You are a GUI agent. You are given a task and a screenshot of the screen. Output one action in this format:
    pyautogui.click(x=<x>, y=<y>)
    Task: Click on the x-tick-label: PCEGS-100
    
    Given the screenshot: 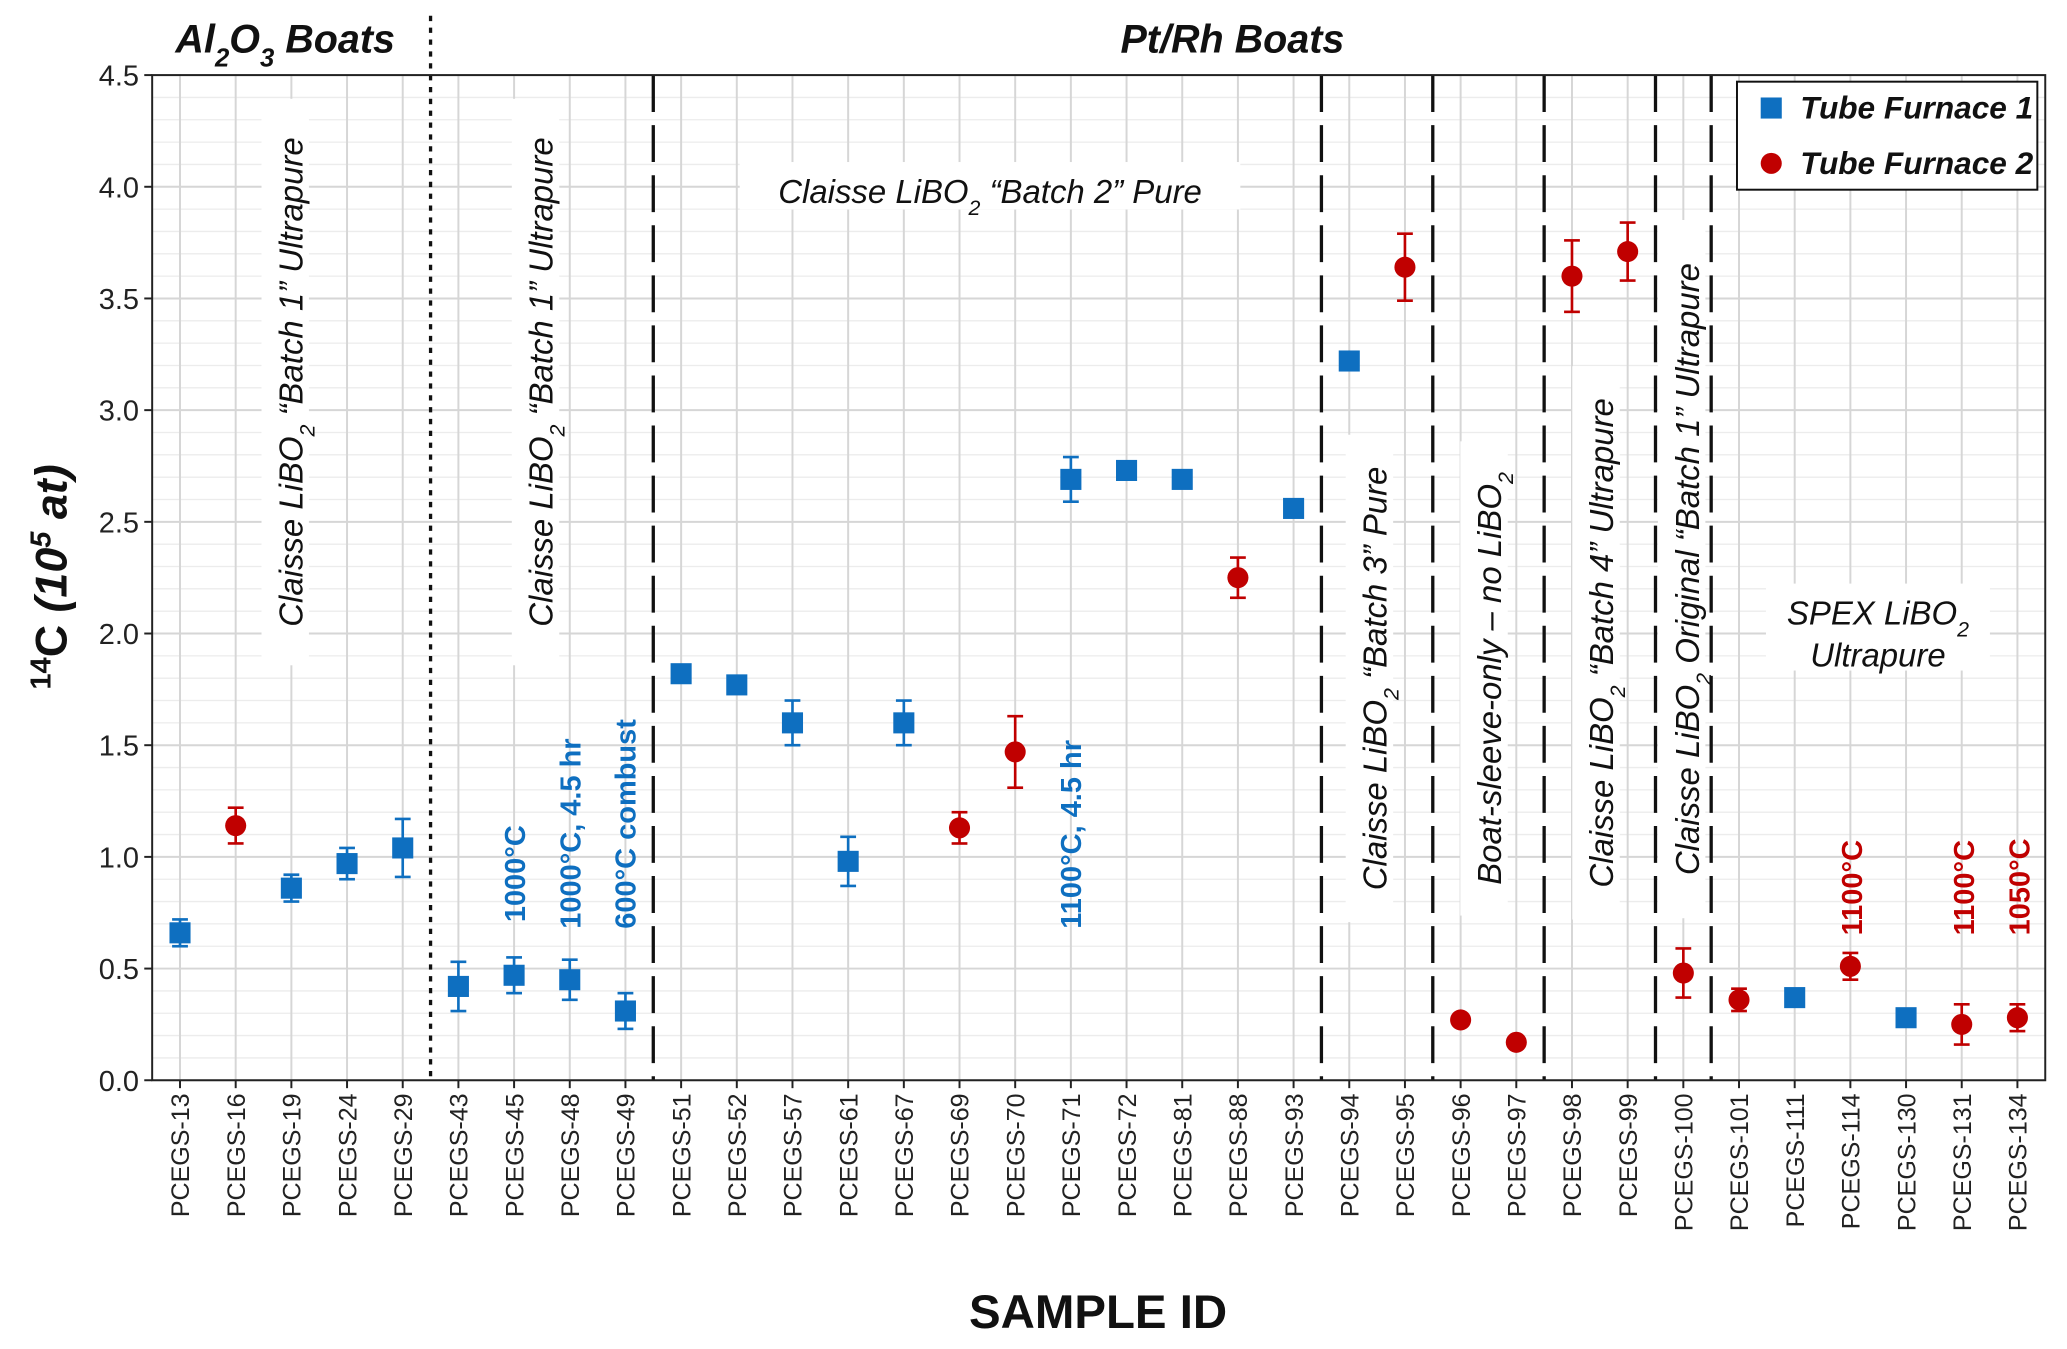 What is the action you would take?
    pyautogui.click(x=1685, y=1162)
    